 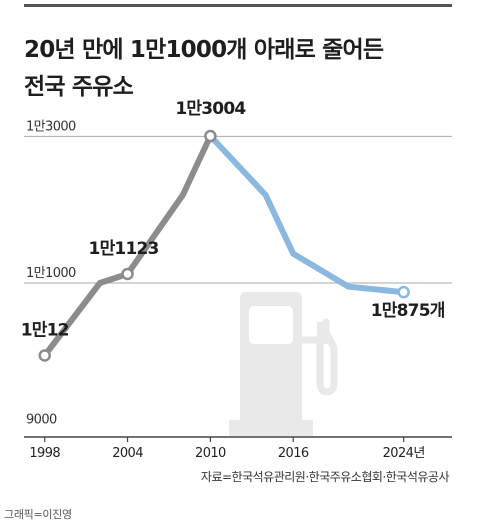 I want to click on y-tick-label: 9000, so click(x=41, y=420).